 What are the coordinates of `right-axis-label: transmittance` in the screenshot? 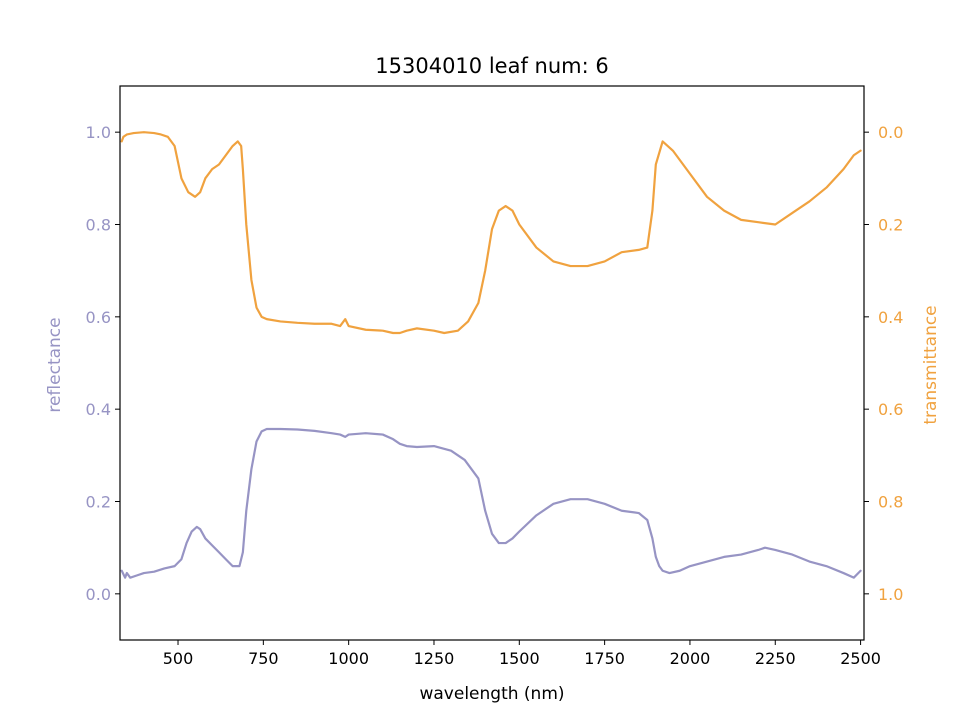 It's located at (931, 364).